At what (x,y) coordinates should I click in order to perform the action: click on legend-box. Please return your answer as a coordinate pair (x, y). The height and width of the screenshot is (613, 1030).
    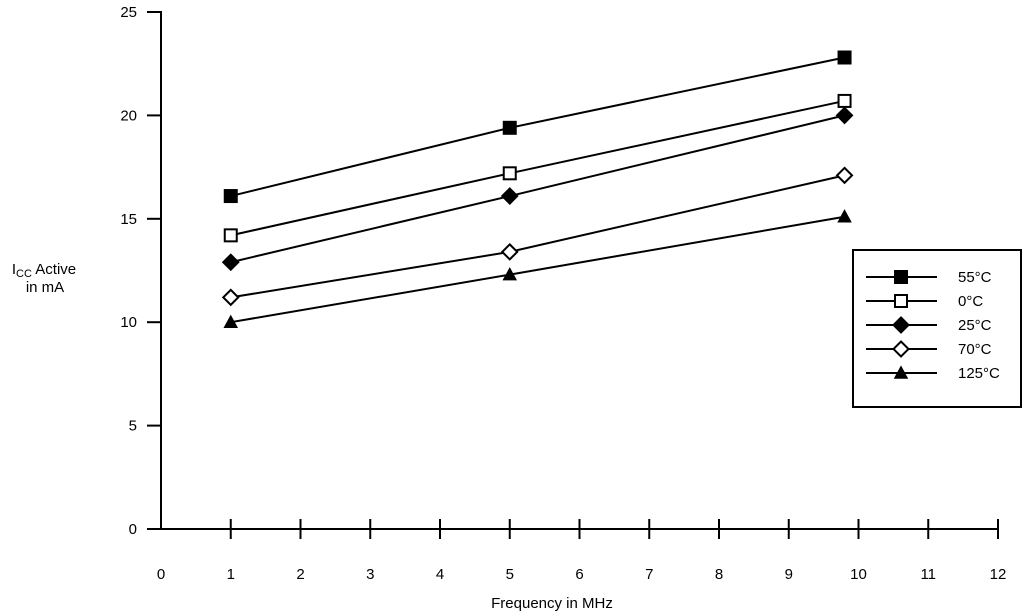
    Looking at the image, I should click on (937, 328).